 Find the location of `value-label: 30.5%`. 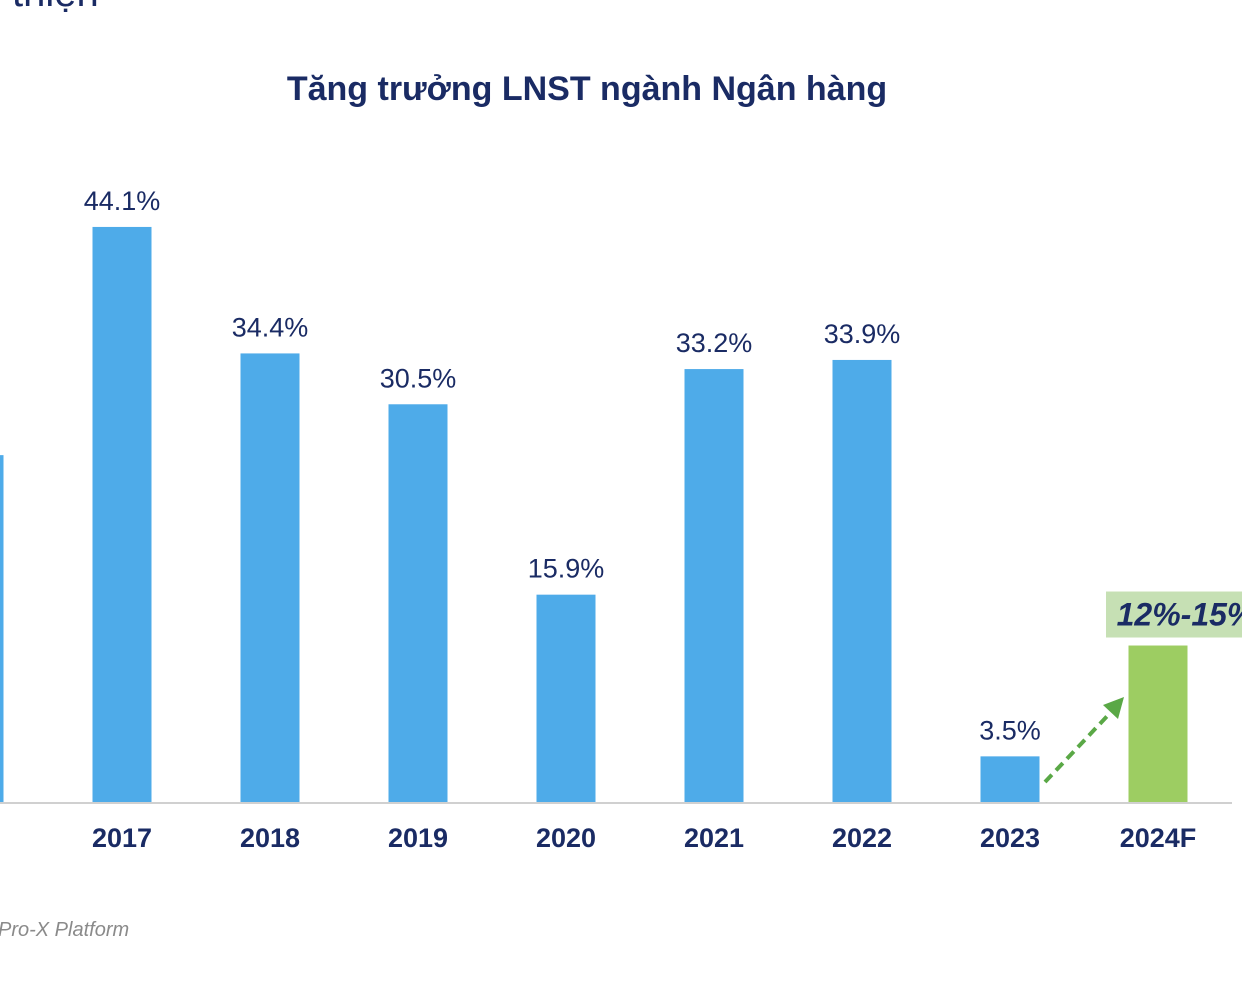

value-label: 30.5% is located at coordinates (418, 378).